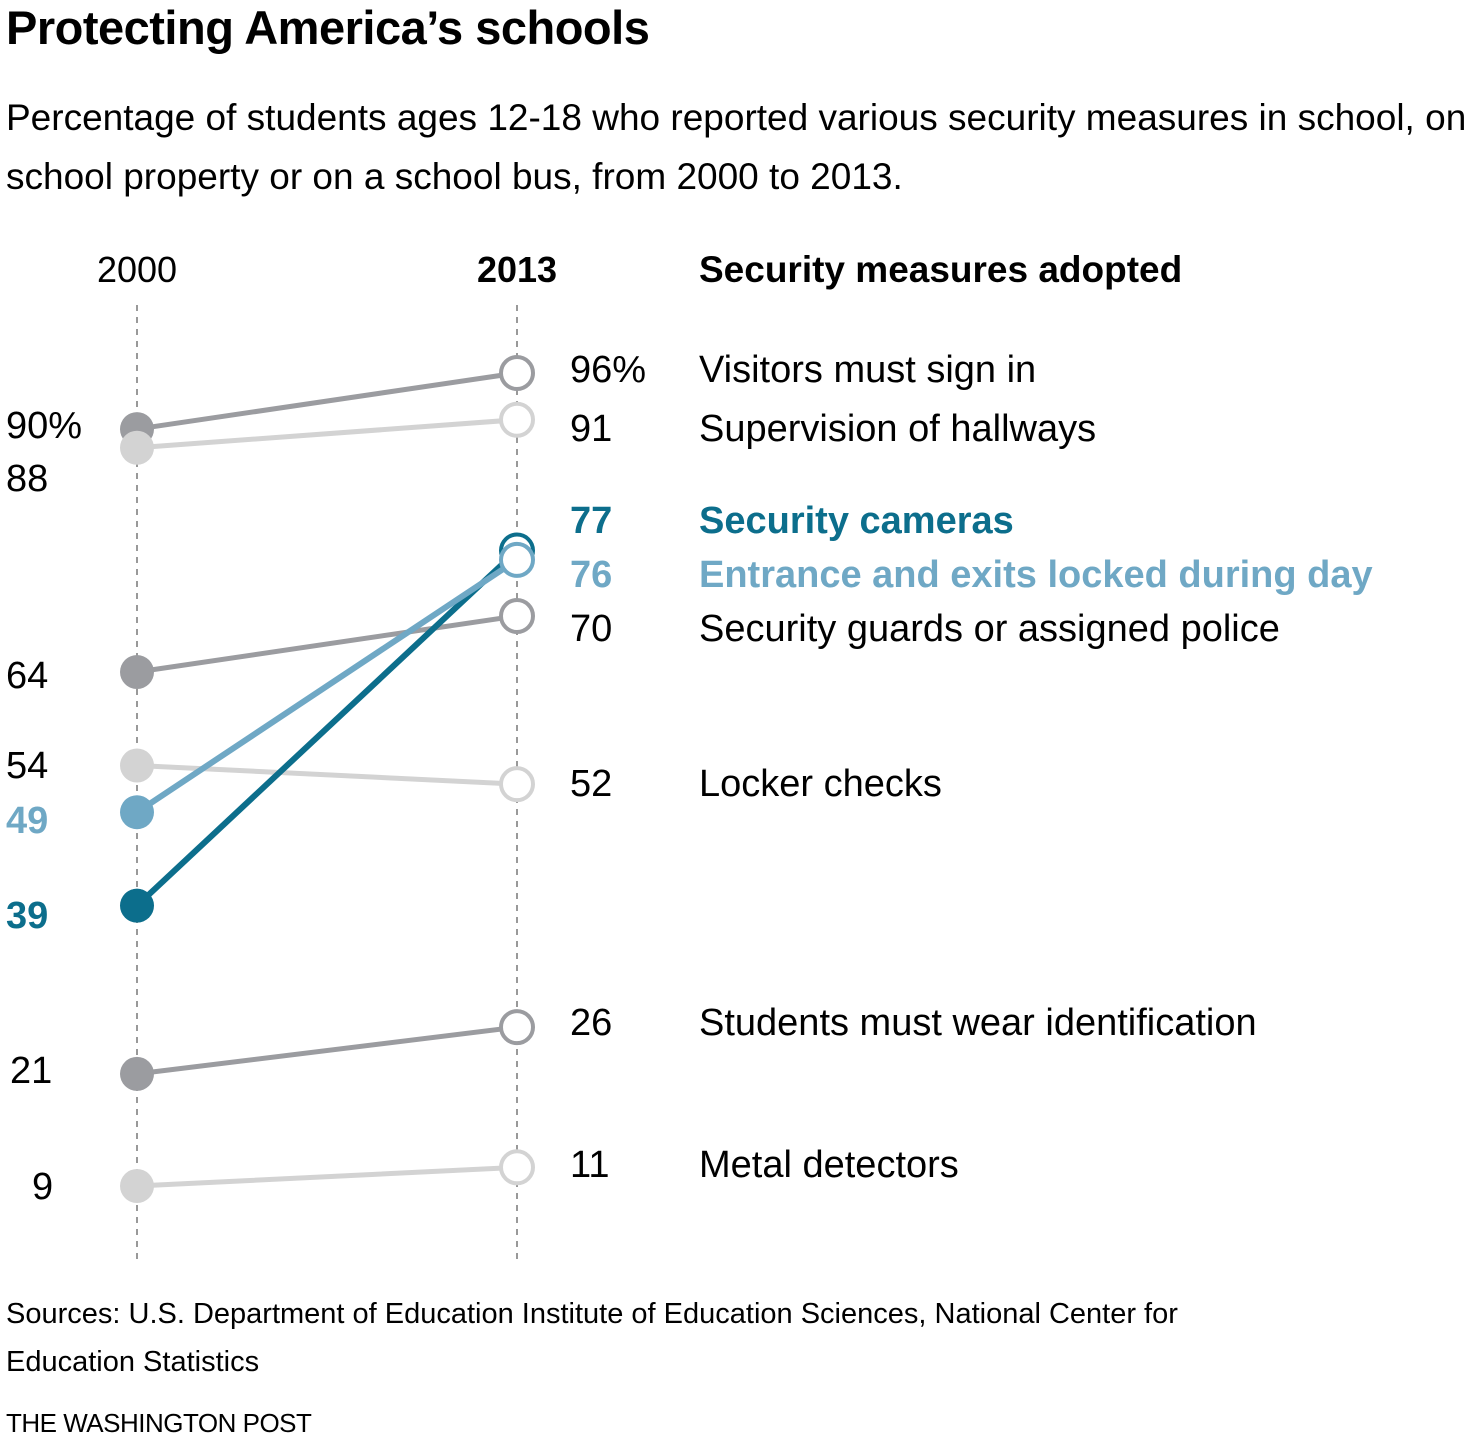 This screenshot has height=1451, width=1484. Describe the element at coordinates (137, 1186) in the screenshot. I see `point-2000-metal-detectors` at that location.